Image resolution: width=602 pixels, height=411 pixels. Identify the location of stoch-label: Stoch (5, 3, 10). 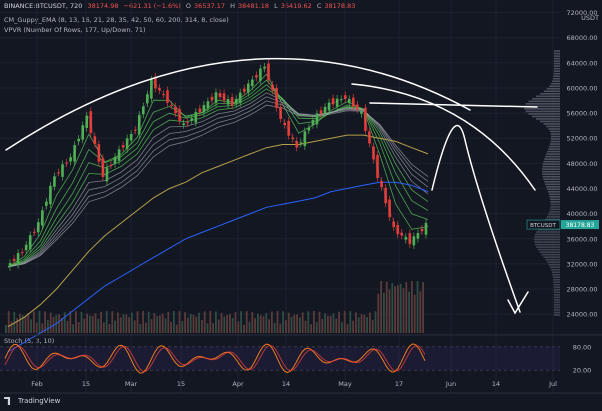
(29, 341).